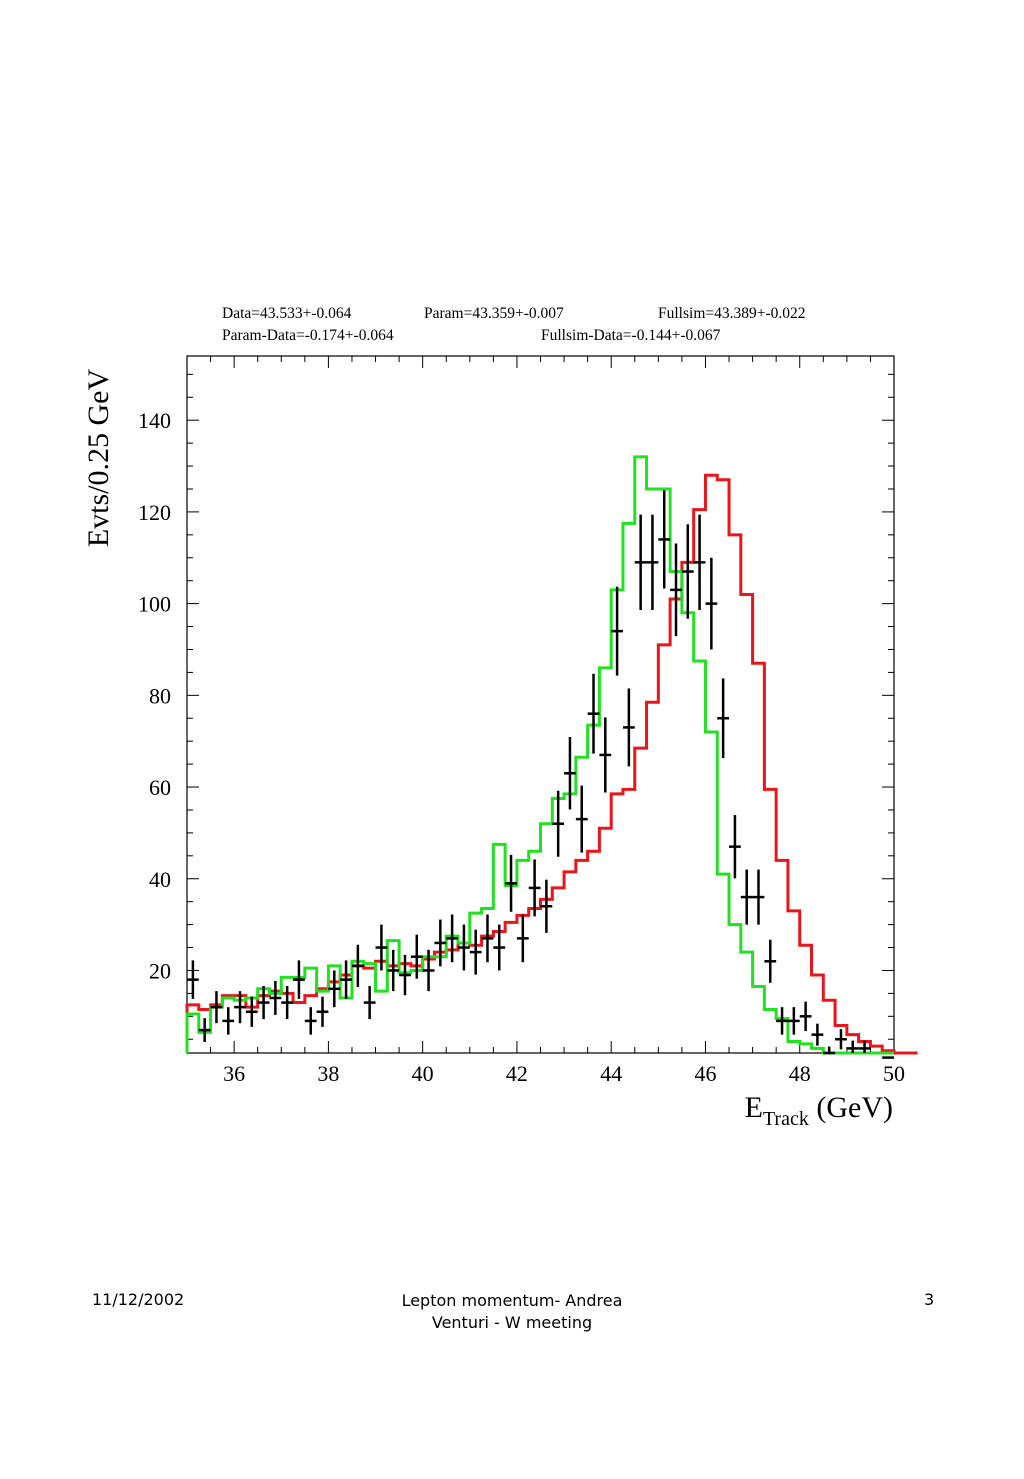  I want to click on page-number: 3, so click(929, 1299).